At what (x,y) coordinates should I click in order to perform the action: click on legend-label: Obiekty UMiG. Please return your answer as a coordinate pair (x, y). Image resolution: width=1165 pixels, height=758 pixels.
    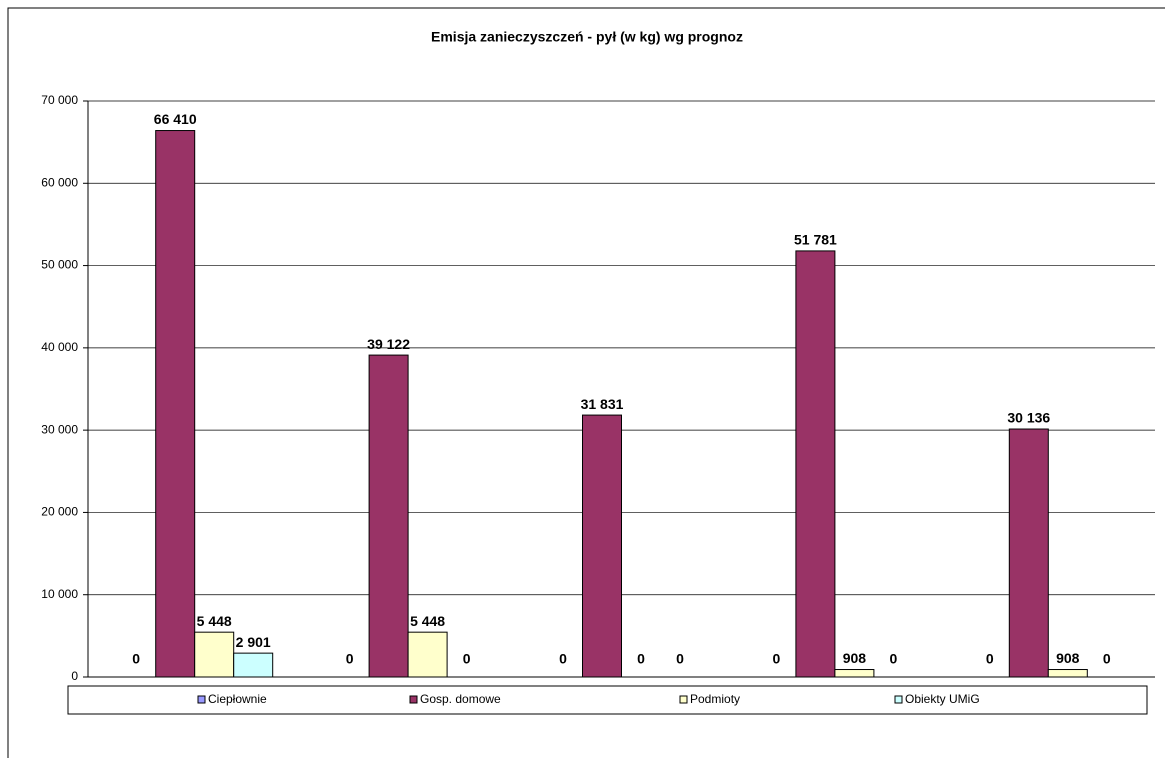
    Looking at the image, I should click on (942, 699).